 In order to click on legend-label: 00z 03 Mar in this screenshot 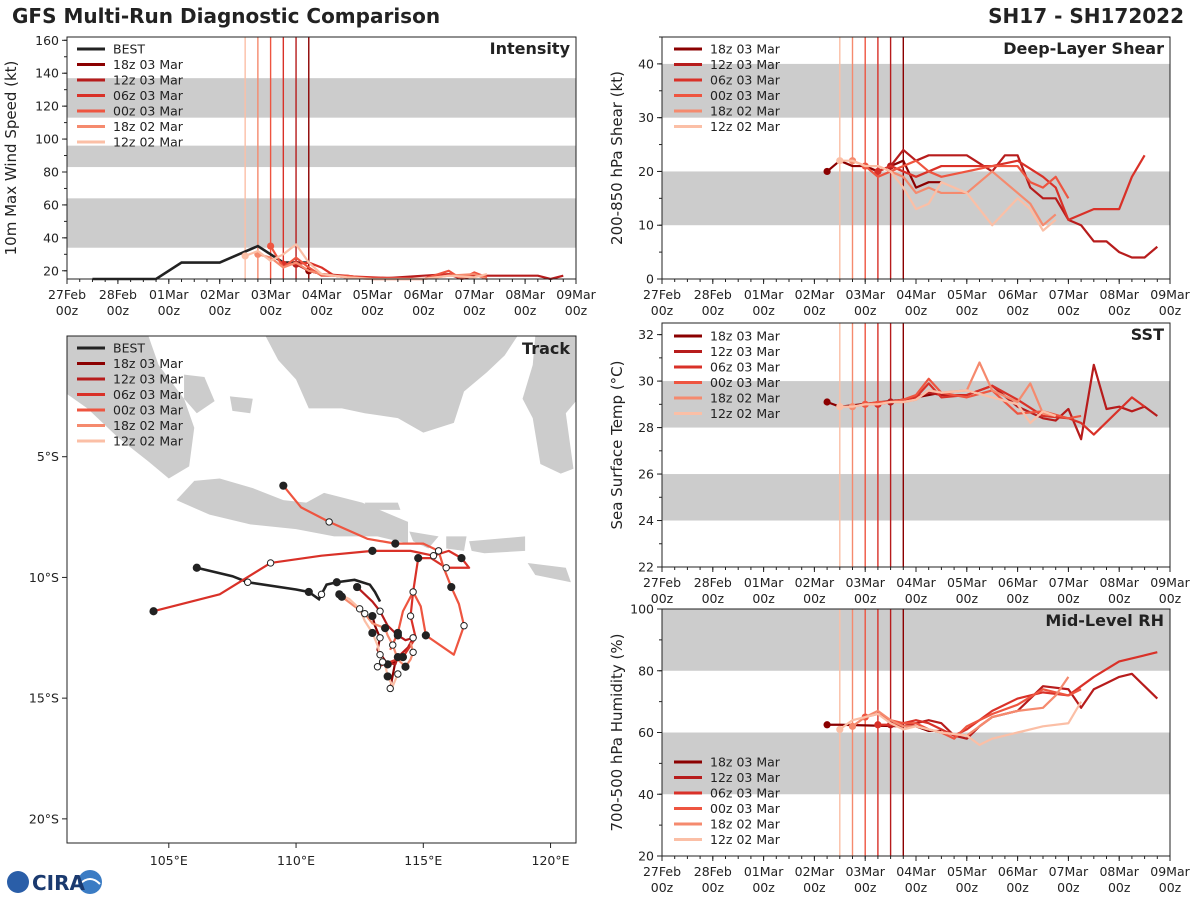, I will do `click(745, 382)`.